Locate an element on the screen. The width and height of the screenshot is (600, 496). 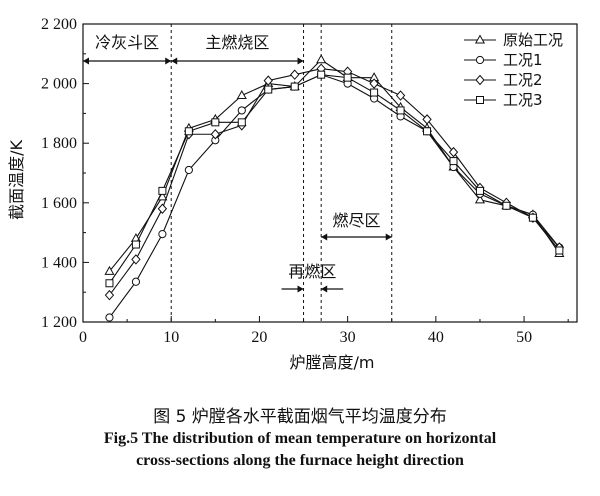
x-tick-label: 50 is located at coordinates (524, 337).